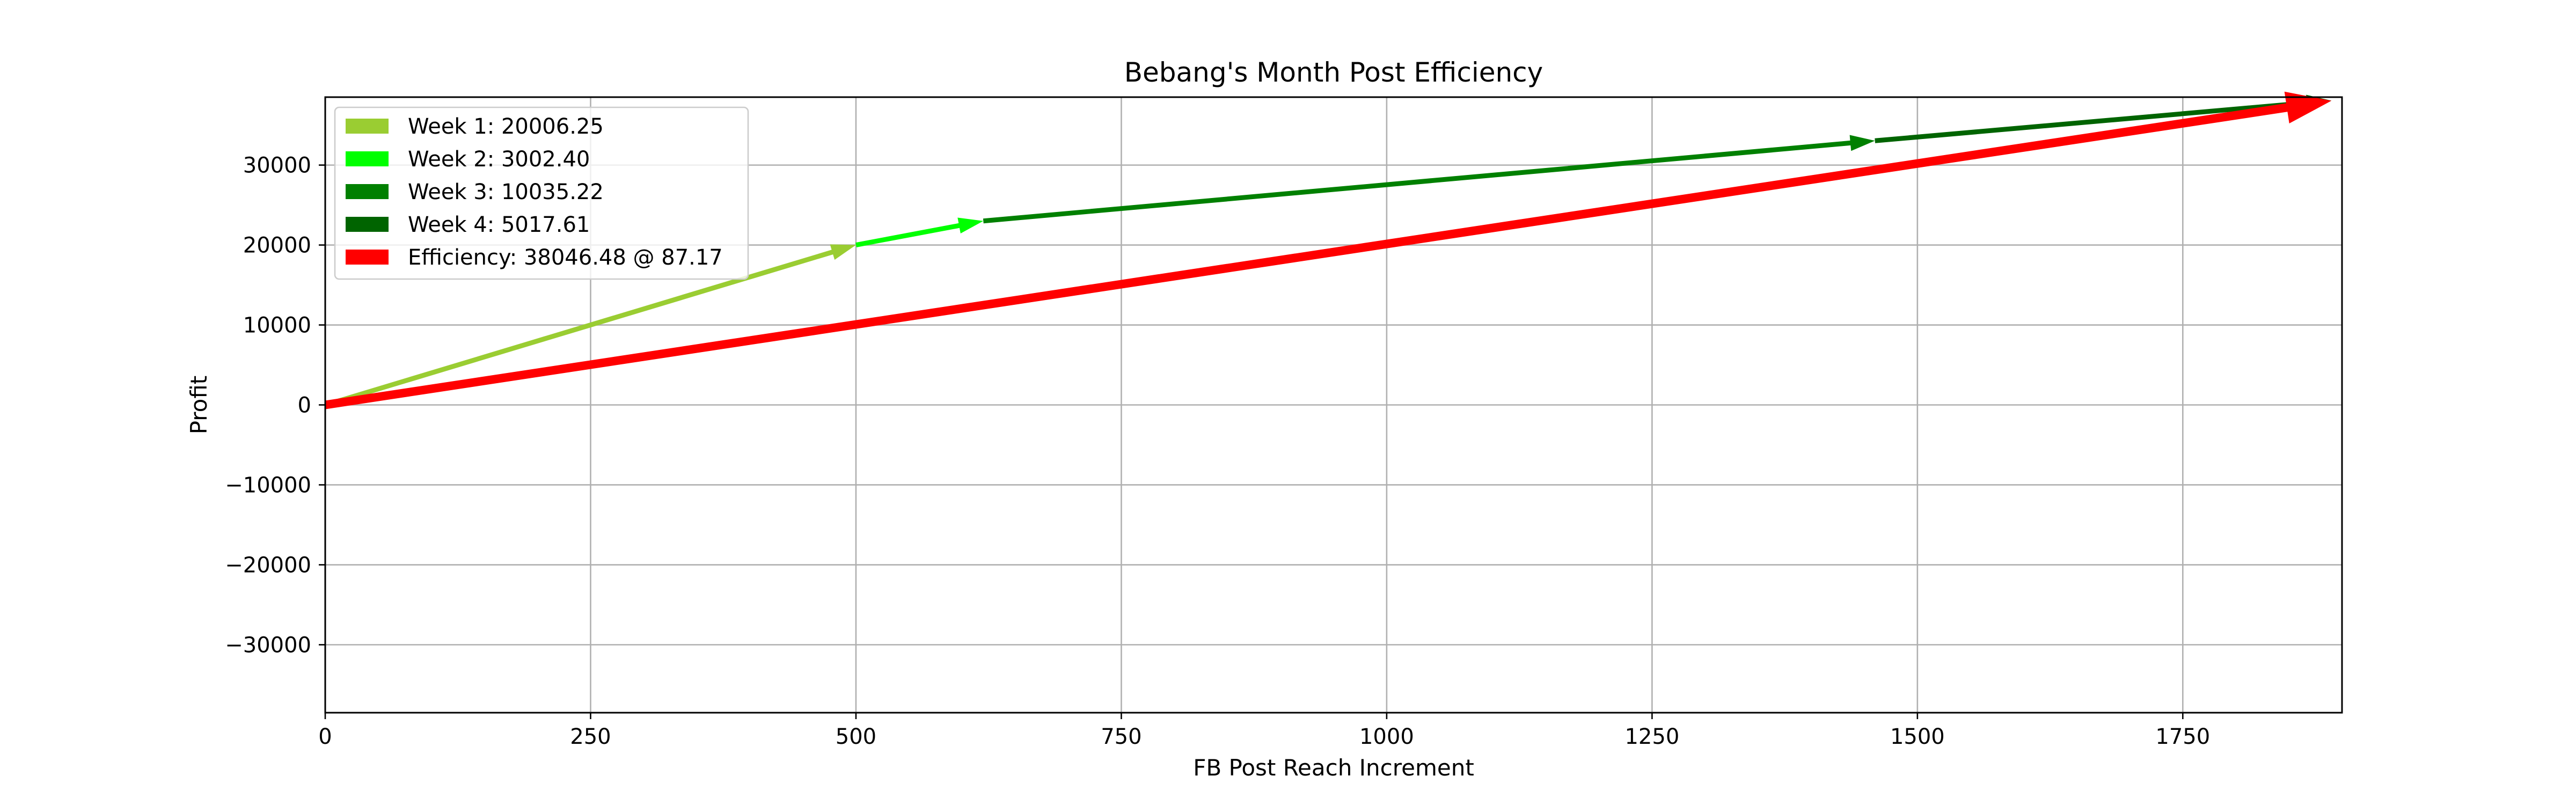  I want to click on legend-entry-label: Week 2: 3002.40, so click(499, 159).